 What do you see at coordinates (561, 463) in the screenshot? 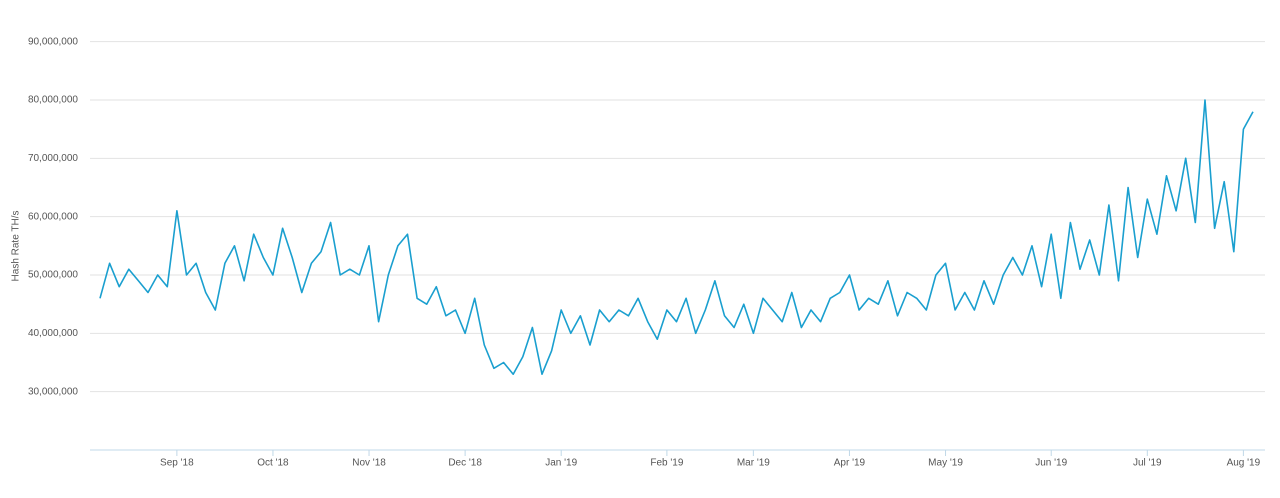
I see `x-tick-label: Jan '19` at bounding box center [561, 463].